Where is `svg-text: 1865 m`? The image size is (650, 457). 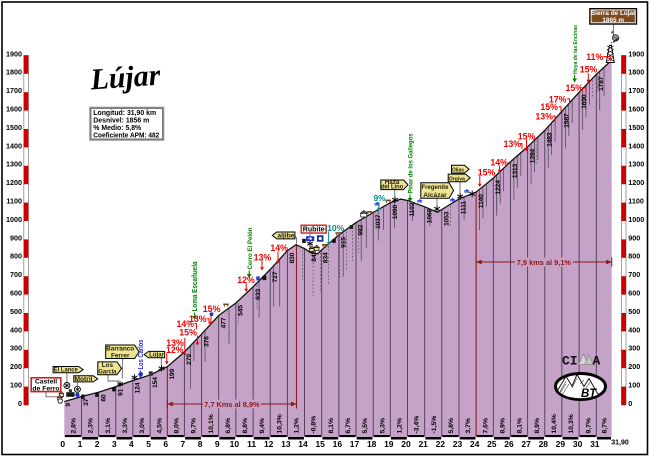
svg-text: 1865 m is located at coordinates (613, 20).